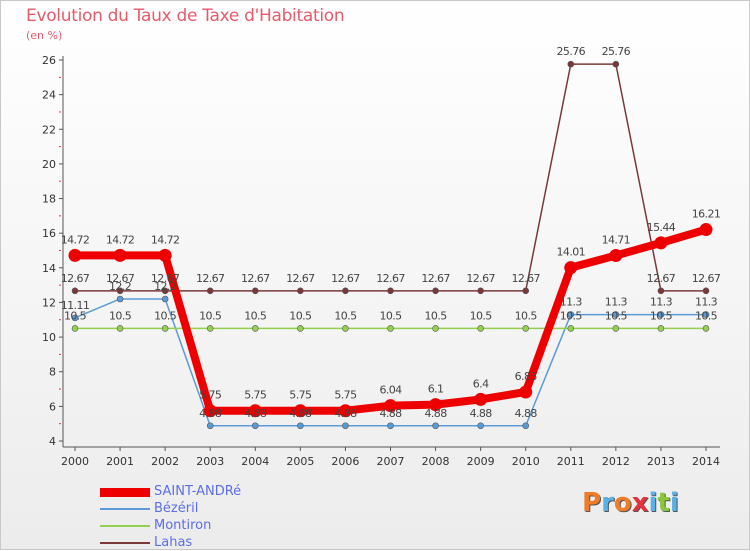  Describe the element at coordinates (210, 461) in the screenshot. I see `x-tick-label: 2003` at that location.